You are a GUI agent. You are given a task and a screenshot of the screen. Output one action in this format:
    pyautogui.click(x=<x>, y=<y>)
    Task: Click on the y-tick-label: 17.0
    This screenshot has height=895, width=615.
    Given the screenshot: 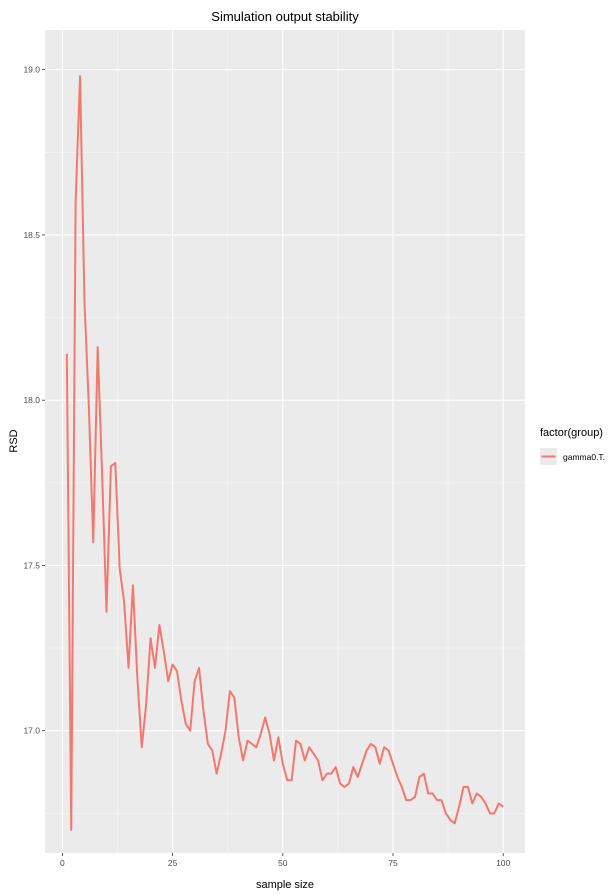 What is the action you would take?
    pyautogui.click(x=31, y=731)
    